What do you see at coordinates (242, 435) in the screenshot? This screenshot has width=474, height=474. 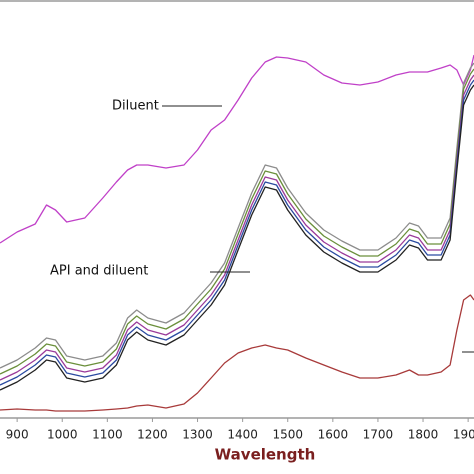 I see `x-tick-label: 1400` at bounding box center [242, 435].